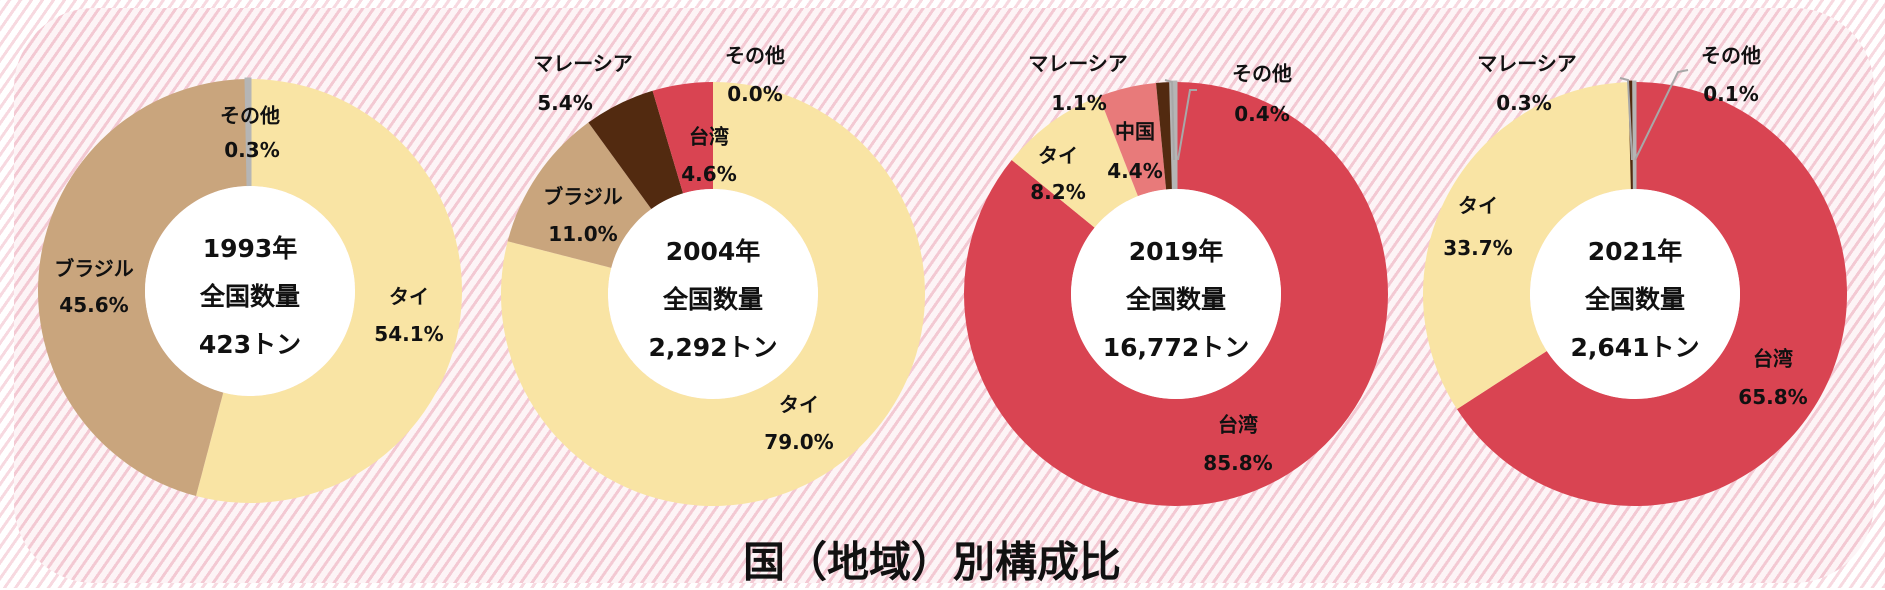 The image size is (1885, 590). I want to click on center-total: 2,641トン, so click(1635, 347).